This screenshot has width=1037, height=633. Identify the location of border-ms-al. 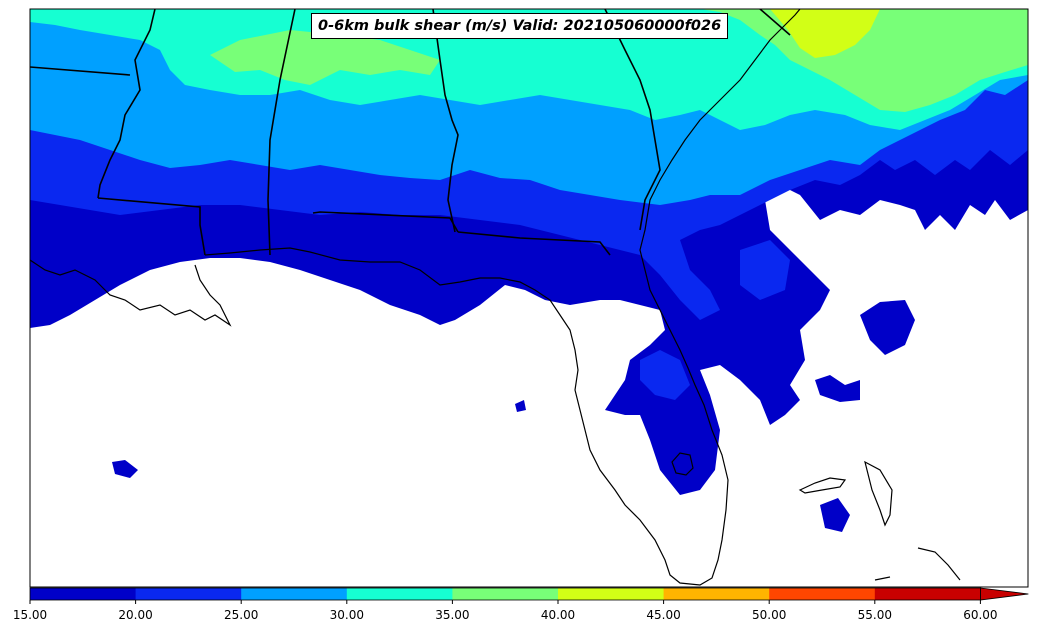
(281, 132).